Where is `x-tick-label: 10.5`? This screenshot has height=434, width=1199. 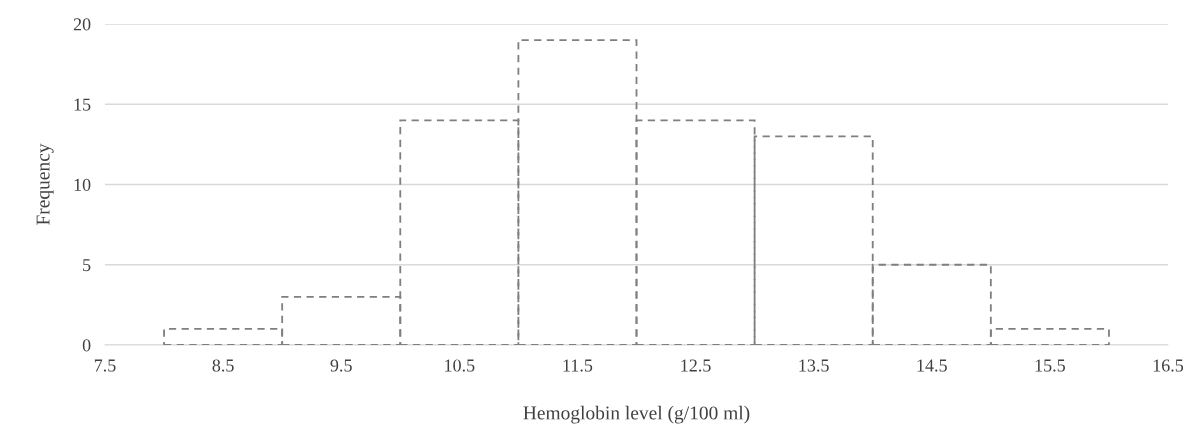 x-tick-label: 10.5 is located at coordinates (460, 365).